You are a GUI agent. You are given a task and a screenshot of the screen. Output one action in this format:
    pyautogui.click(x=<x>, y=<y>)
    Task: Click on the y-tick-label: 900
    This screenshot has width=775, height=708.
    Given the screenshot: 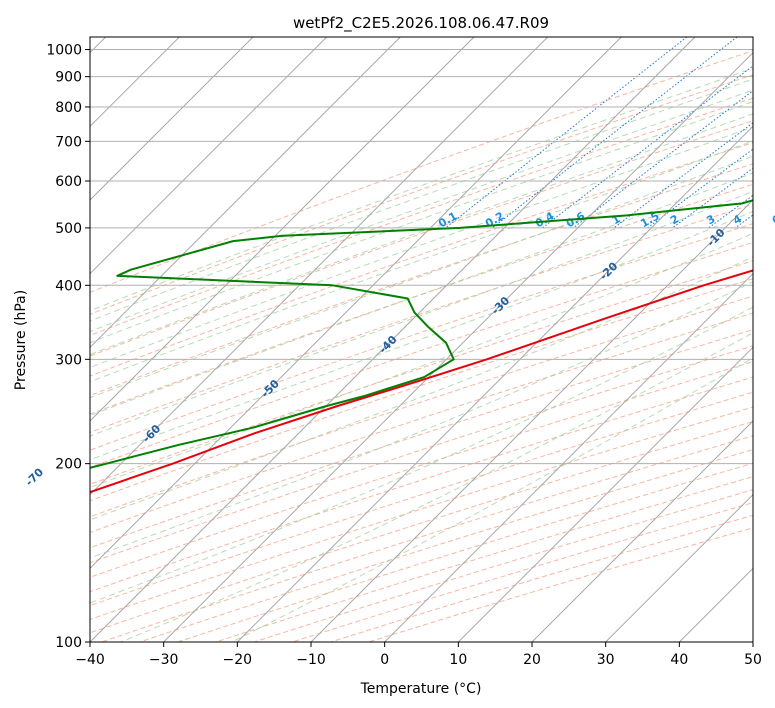 What is the action you would take?
    pyautogui.click(x=68, y=78)
    